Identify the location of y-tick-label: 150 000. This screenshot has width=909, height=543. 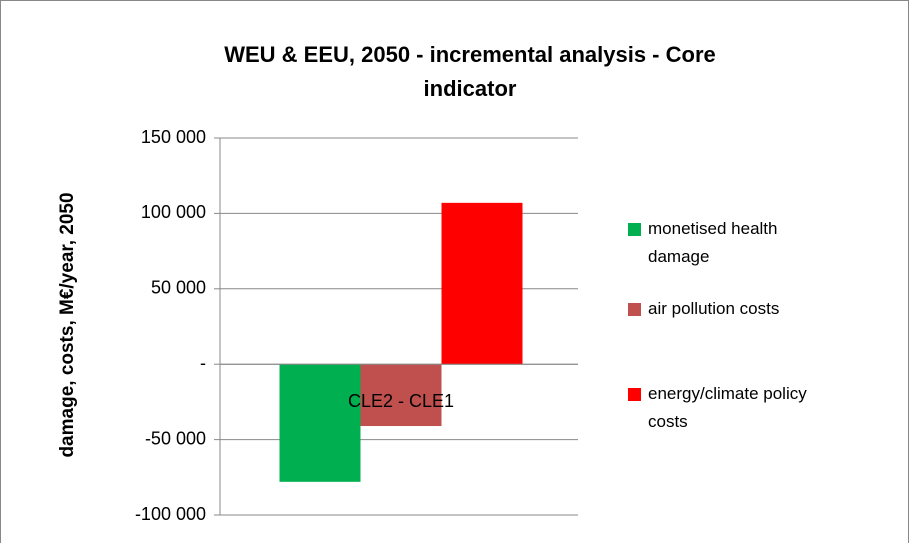
(173, 137).